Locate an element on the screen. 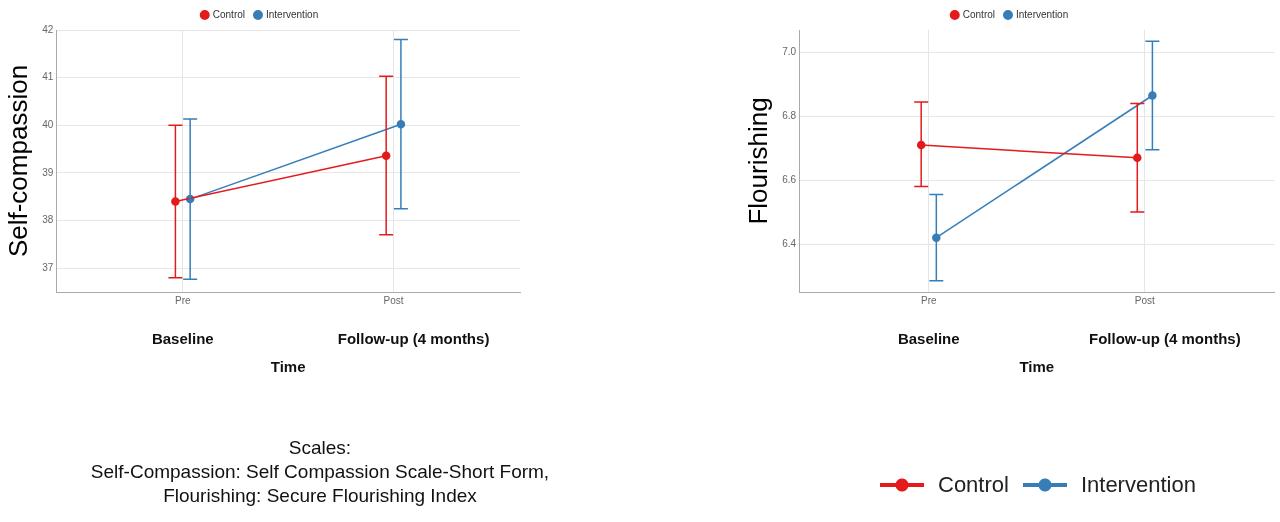  y-tick-label: 6.4 is located at coordinates (789, 243).